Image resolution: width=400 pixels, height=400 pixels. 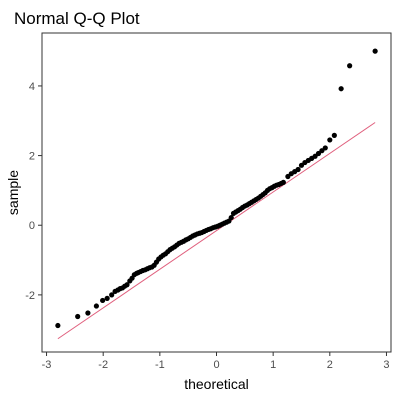 What do you see at coordinates (216, 365) in the screenshot?
I see `x-tick-label: 0` at bounding box center [216, 365].